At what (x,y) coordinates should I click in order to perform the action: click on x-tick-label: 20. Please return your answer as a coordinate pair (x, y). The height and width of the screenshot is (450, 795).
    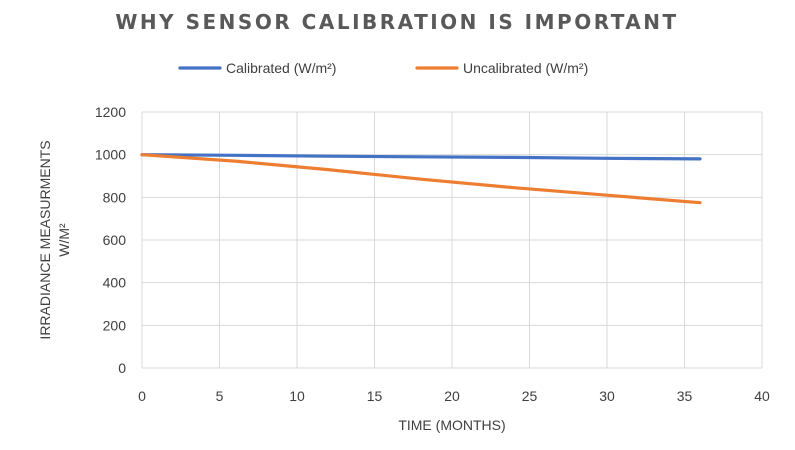
    Looking at the image, I should click on (452, 396).